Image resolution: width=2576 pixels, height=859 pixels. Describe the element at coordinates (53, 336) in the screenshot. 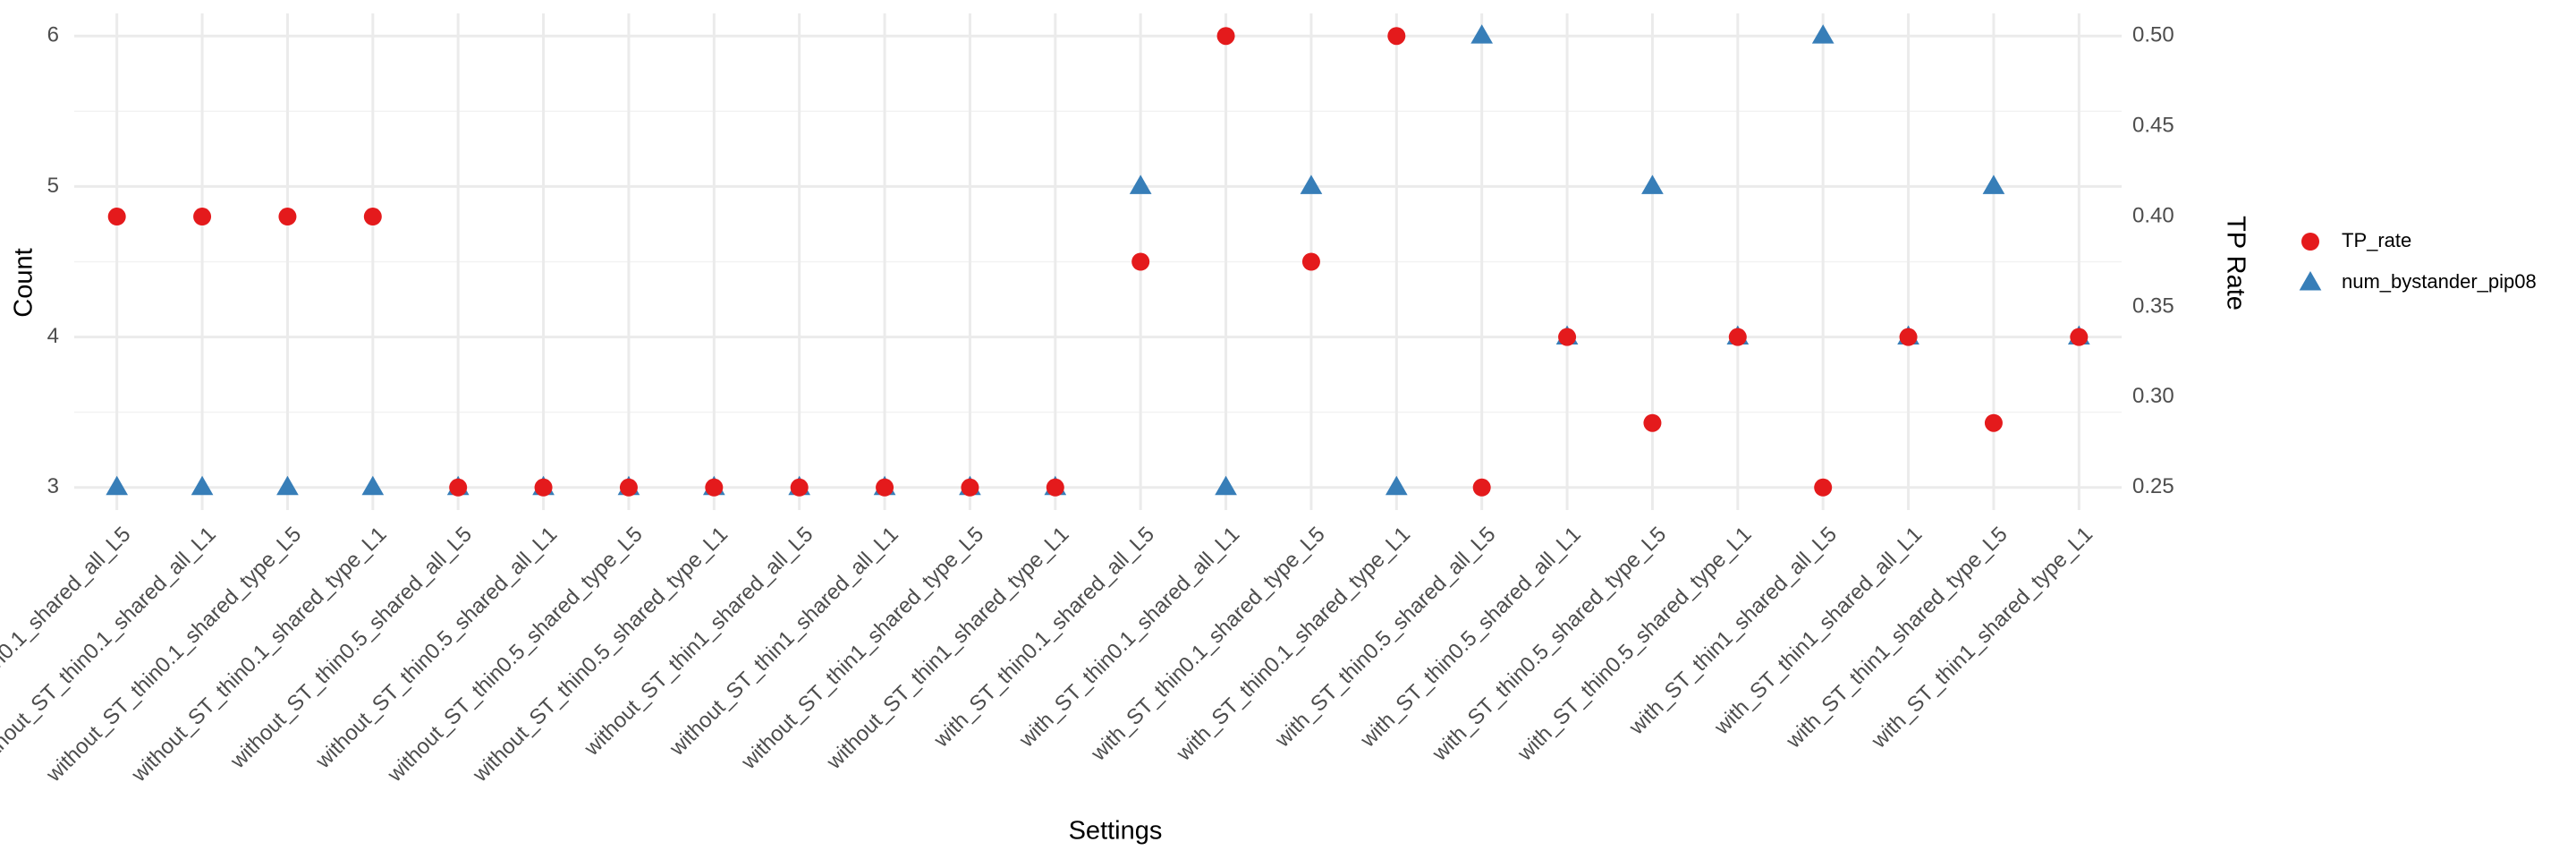

I see `y-tick-label: 4` at that location.